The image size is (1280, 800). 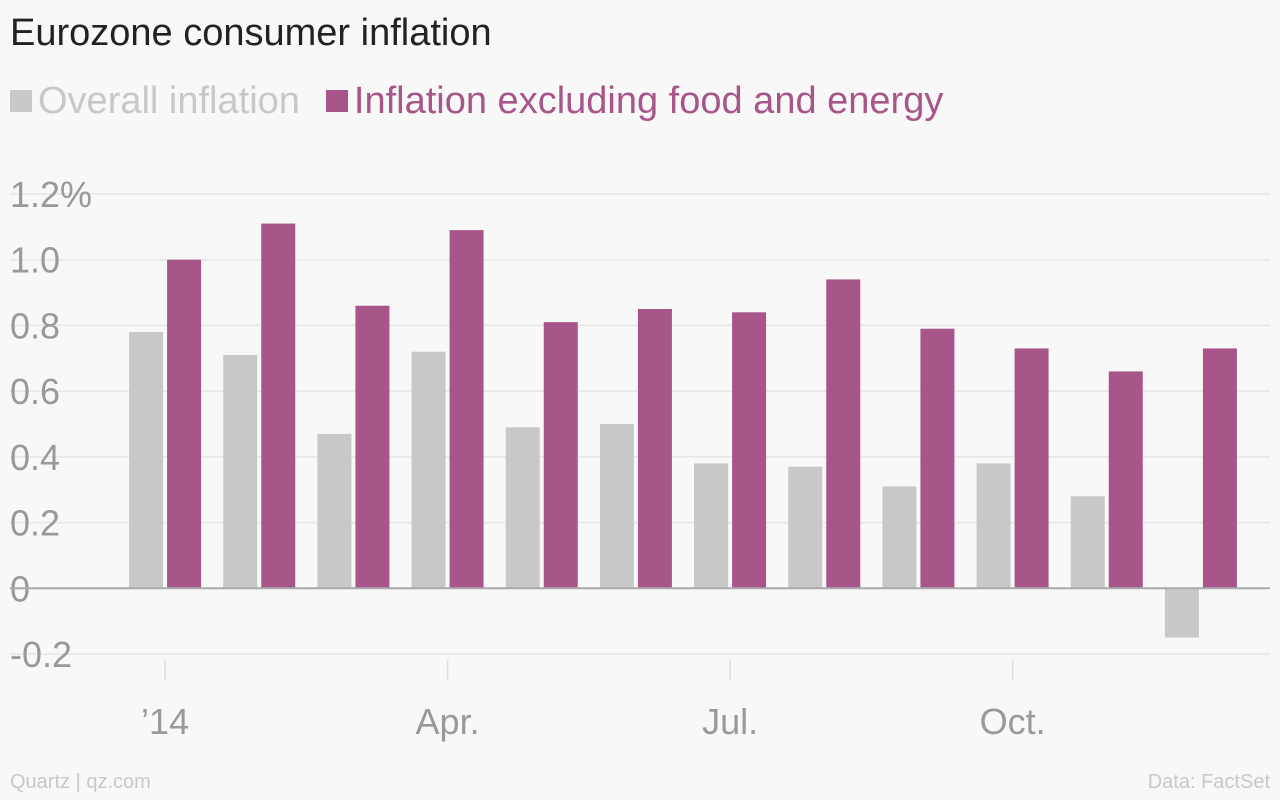 What do you see at coordinates (35, 391) in the screenshot?
I see `y-tick-label: 0.6` at bounding box center [35, 391].